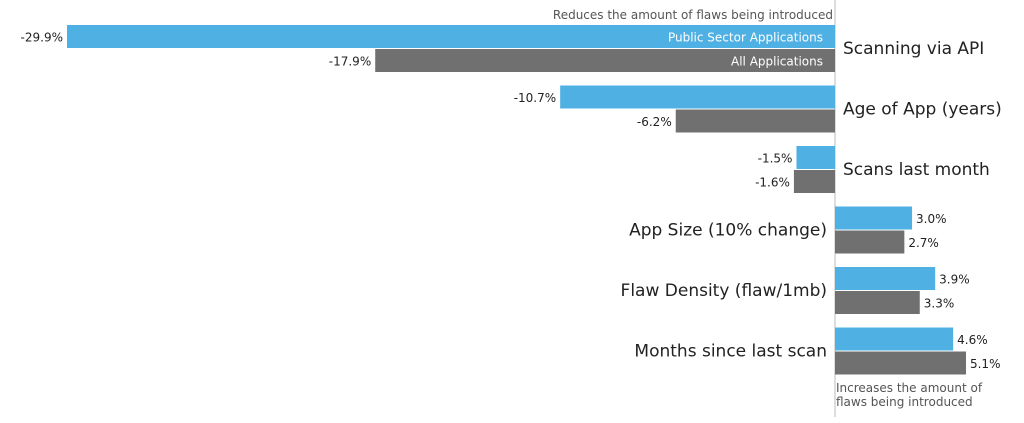 This screenshot has width=1024, height=423. I want to click on data-label: -29.9%, so click(42, 38).